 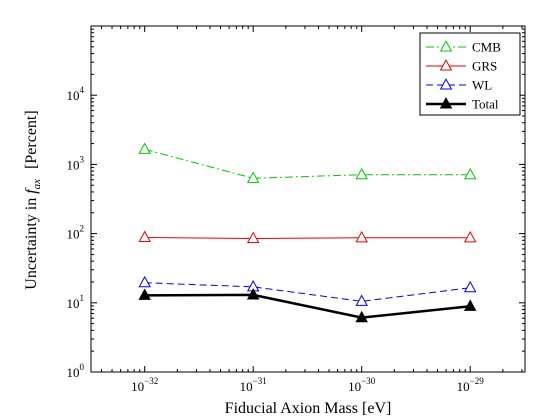 I want to click on x-tick-label-exponent: −30, so click(x=368, y=381).